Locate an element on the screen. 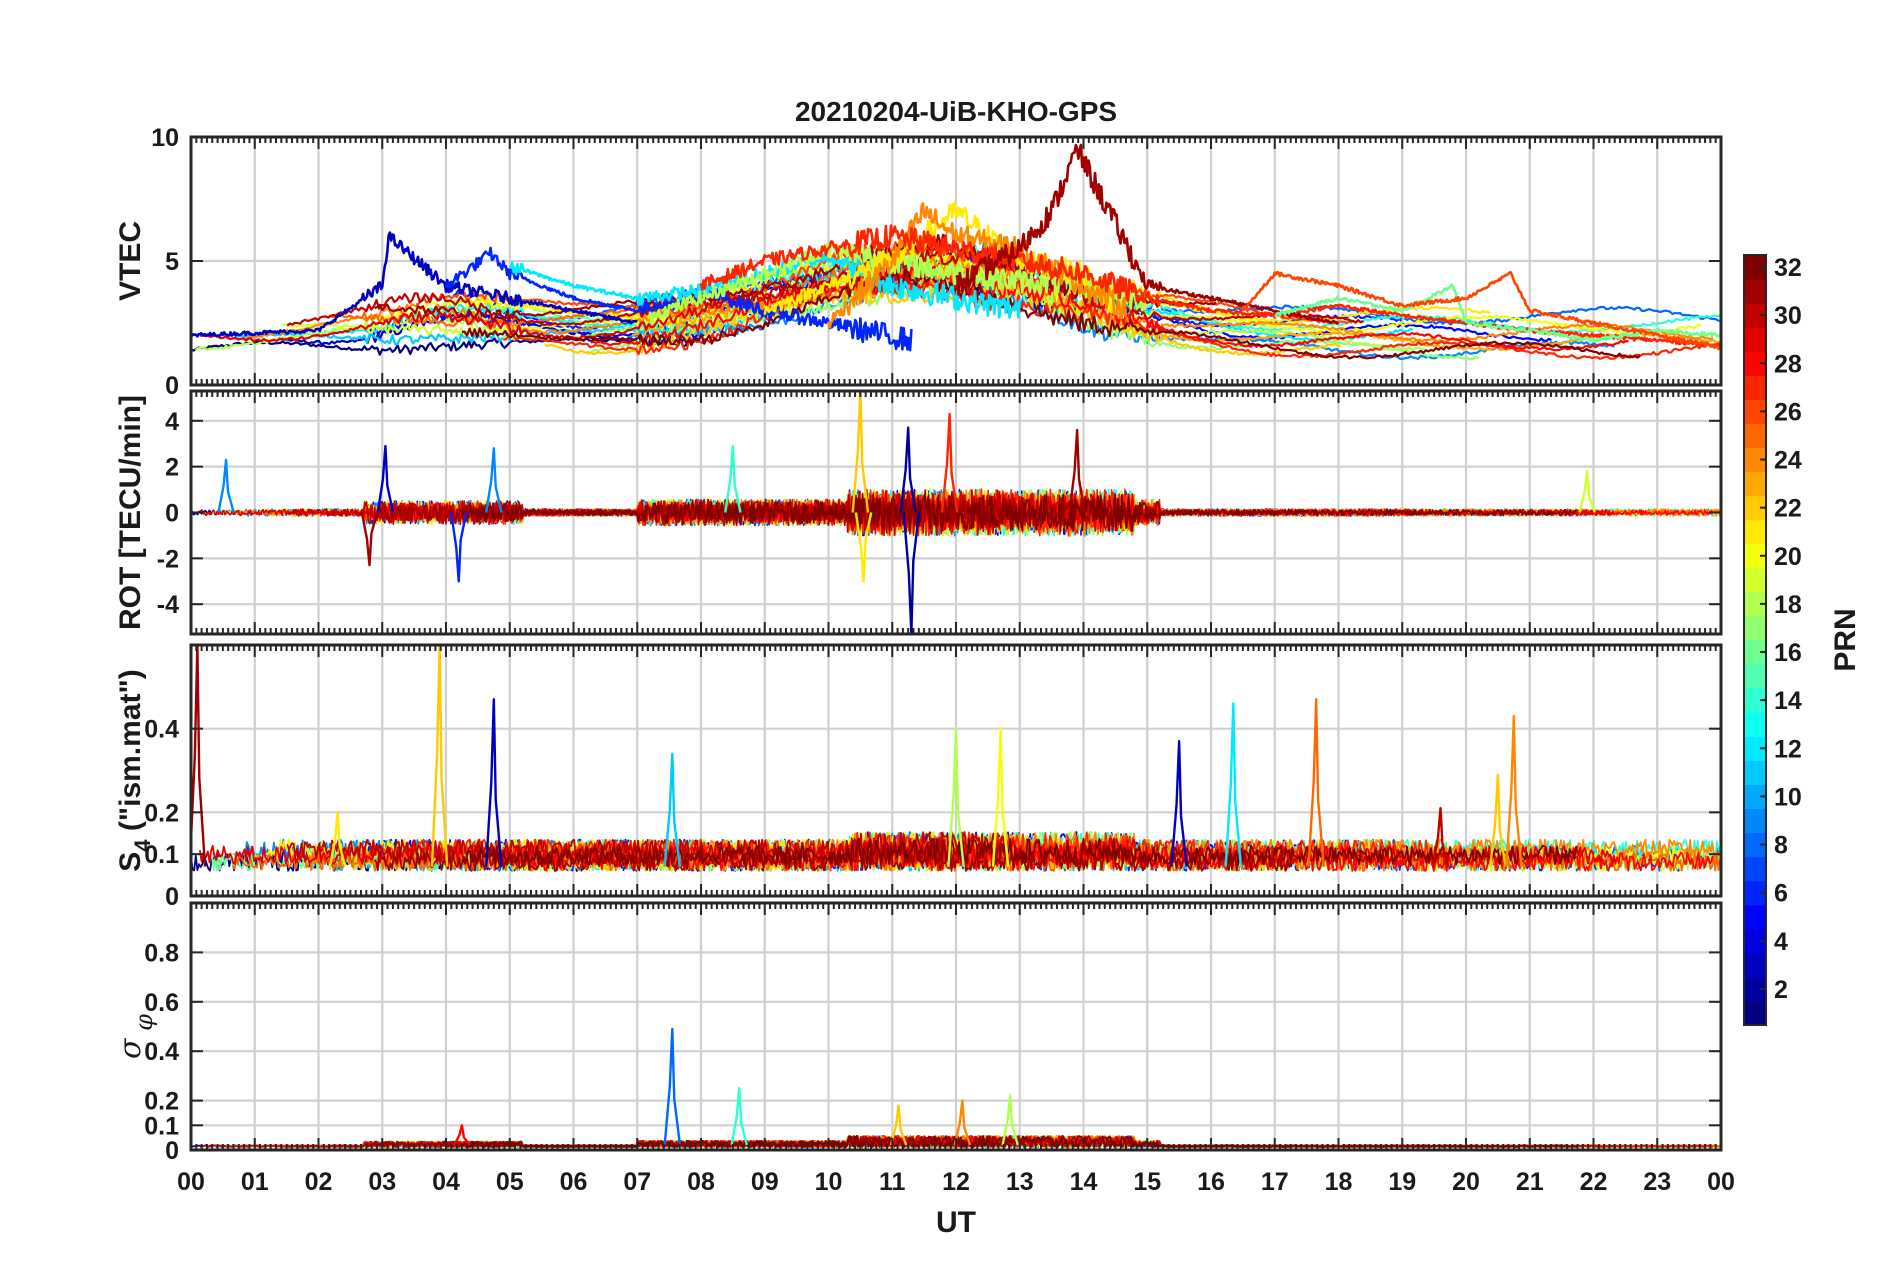 This screenshot has height=1272, width=1902. colorbar-tick-label: 6 is located at coordinates (1781, 894).